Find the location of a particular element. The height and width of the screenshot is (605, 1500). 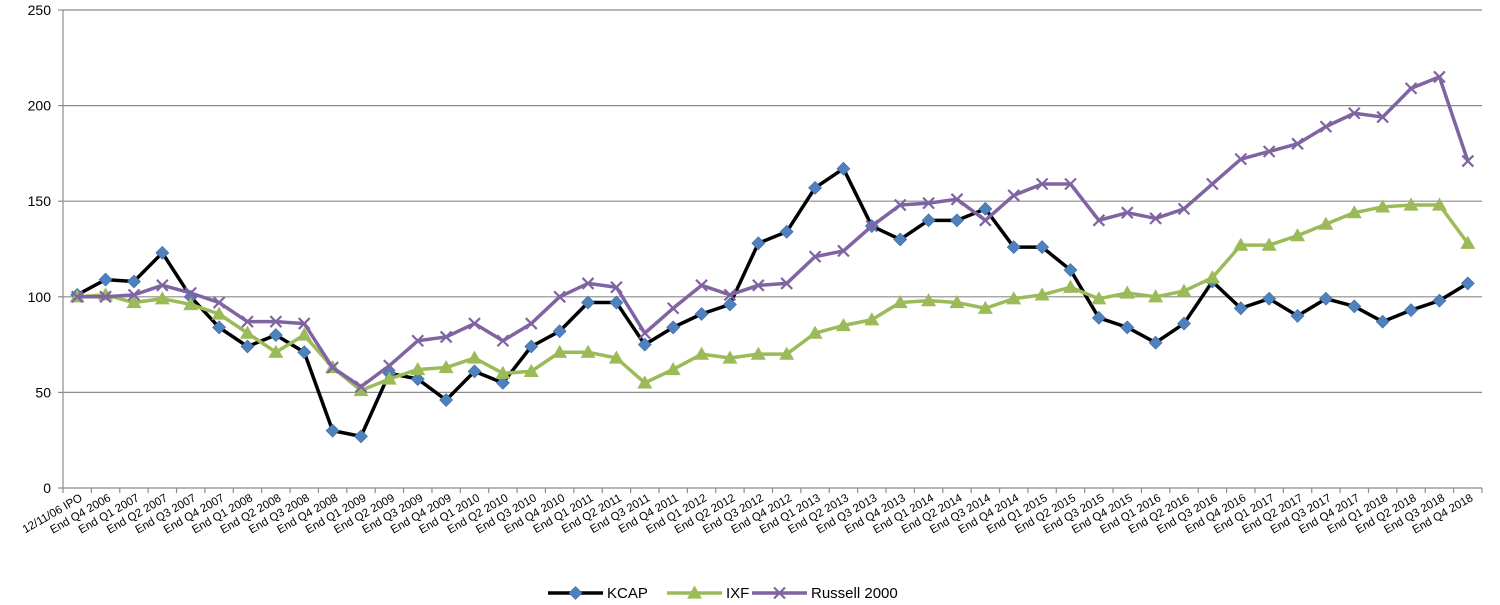

y-tick-label: 100 is located at coordinates (40, 297).